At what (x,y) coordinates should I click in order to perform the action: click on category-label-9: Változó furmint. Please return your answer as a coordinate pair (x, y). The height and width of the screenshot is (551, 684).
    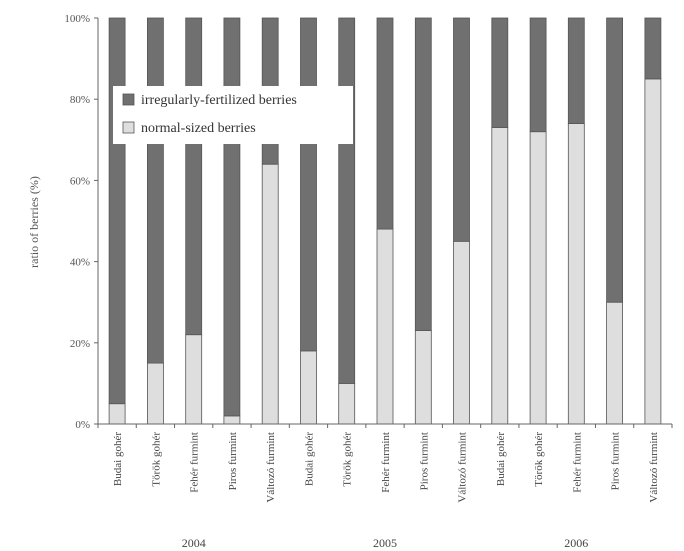
    Looking at the image, I should click on (463, 467).